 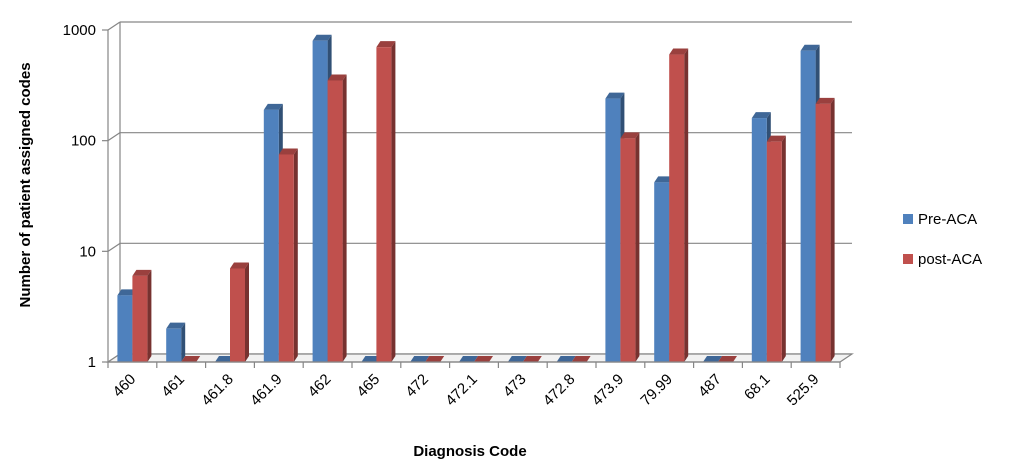 I want to click on legend-swatch-post-aca, so click(x=908, y=259).